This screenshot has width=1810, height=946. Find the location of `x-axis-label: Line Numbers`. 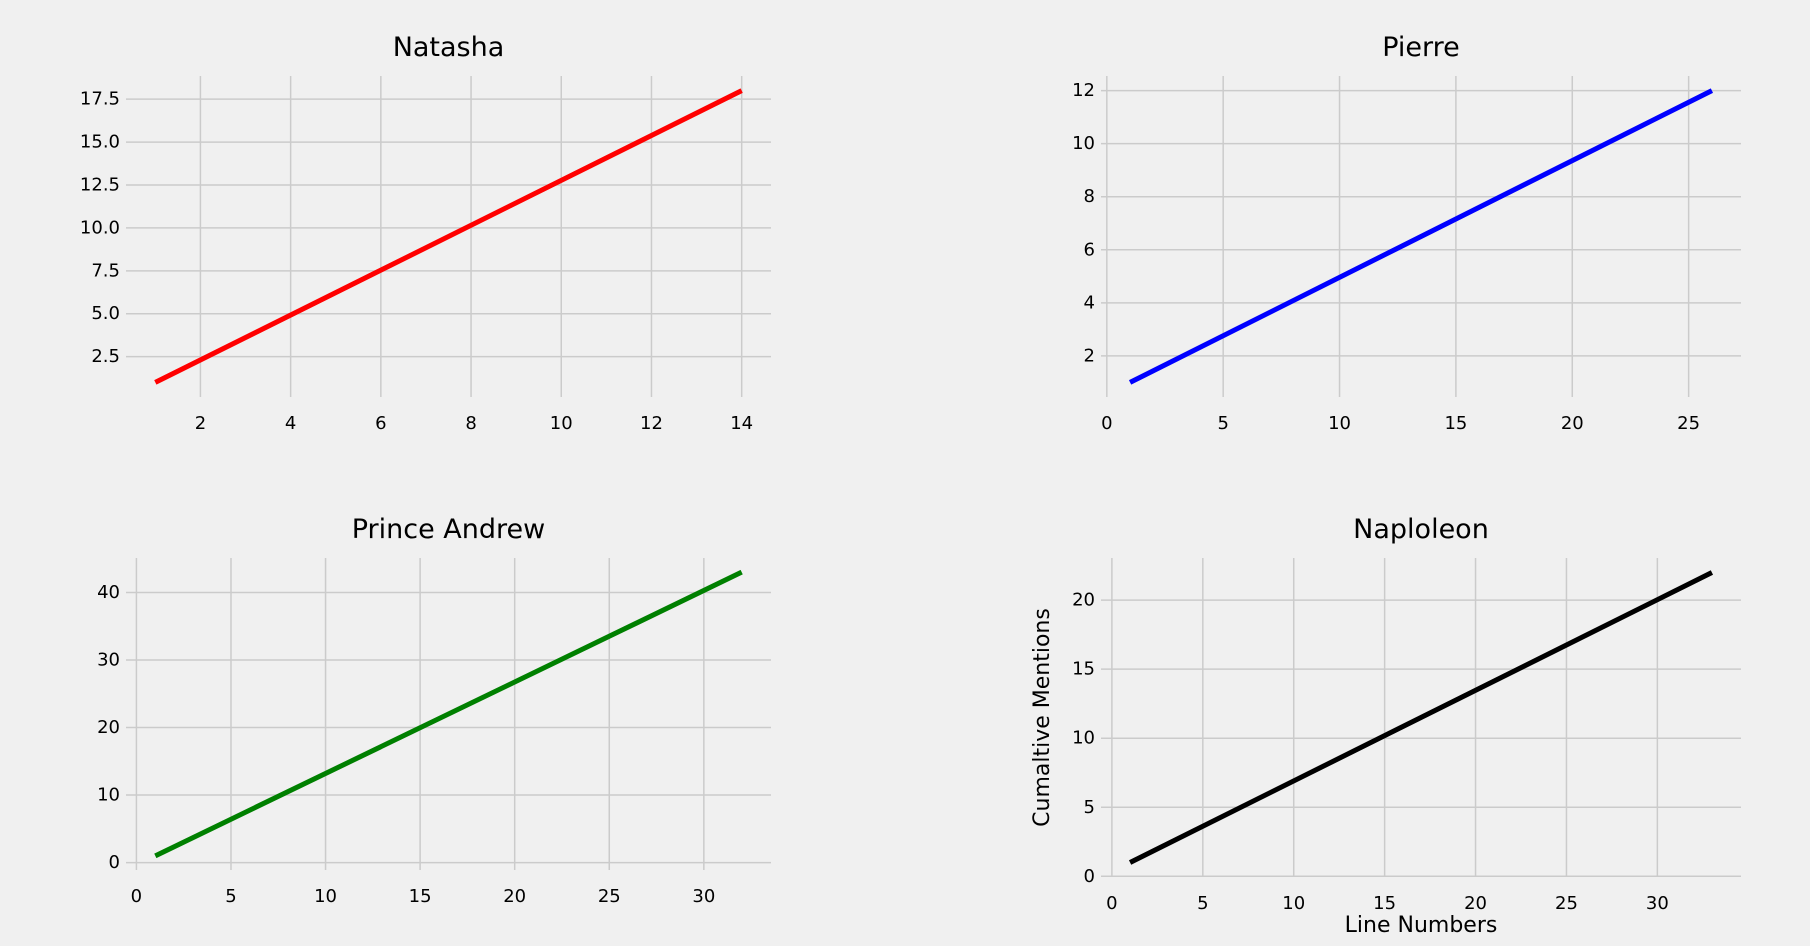

x-axis-label: Line Numbers is located at coordinates (1421, 925).